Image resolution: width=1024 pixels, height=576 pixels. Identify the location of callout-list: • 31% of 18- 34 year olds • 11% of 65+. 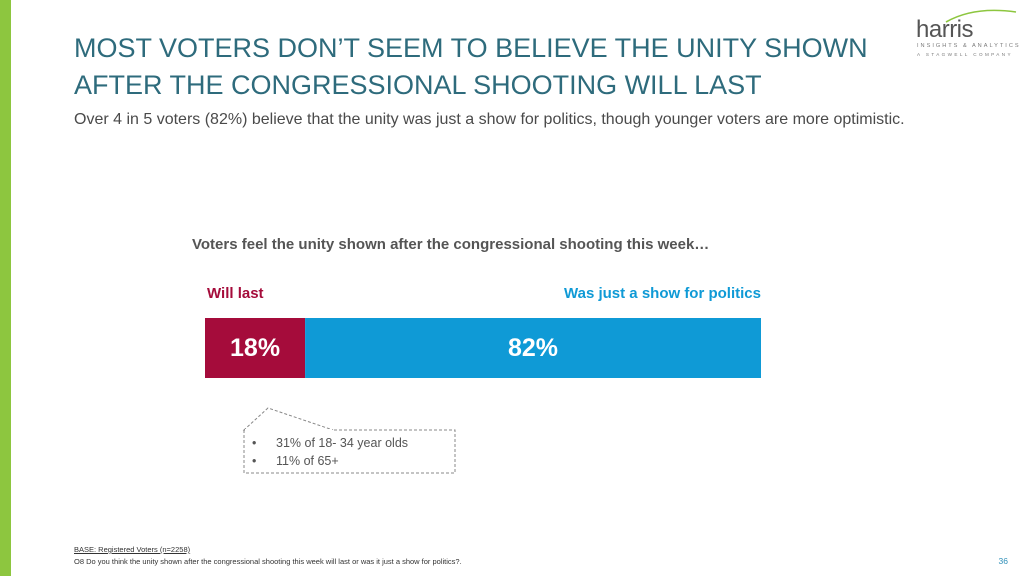
(349, 450).